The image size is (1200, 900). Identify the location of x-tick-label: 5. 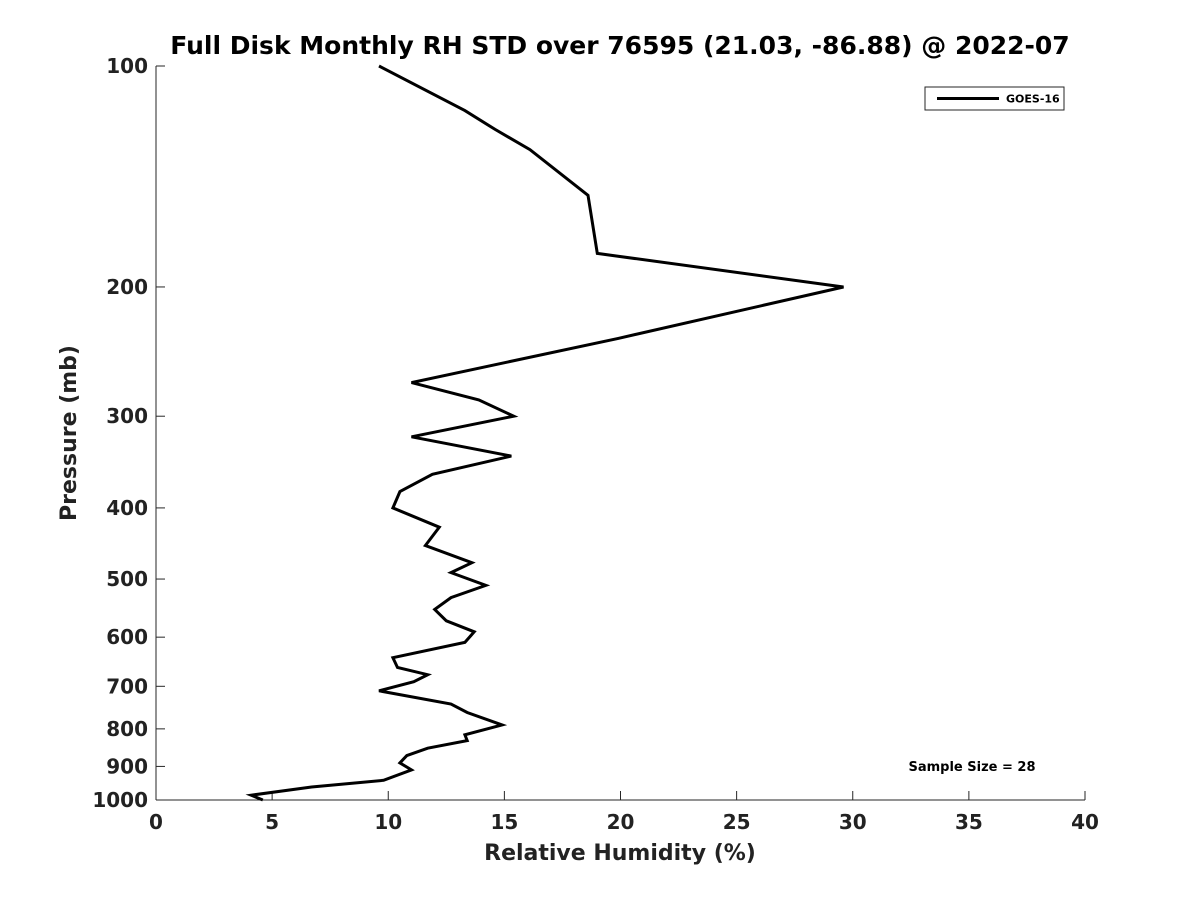
(272, 822).